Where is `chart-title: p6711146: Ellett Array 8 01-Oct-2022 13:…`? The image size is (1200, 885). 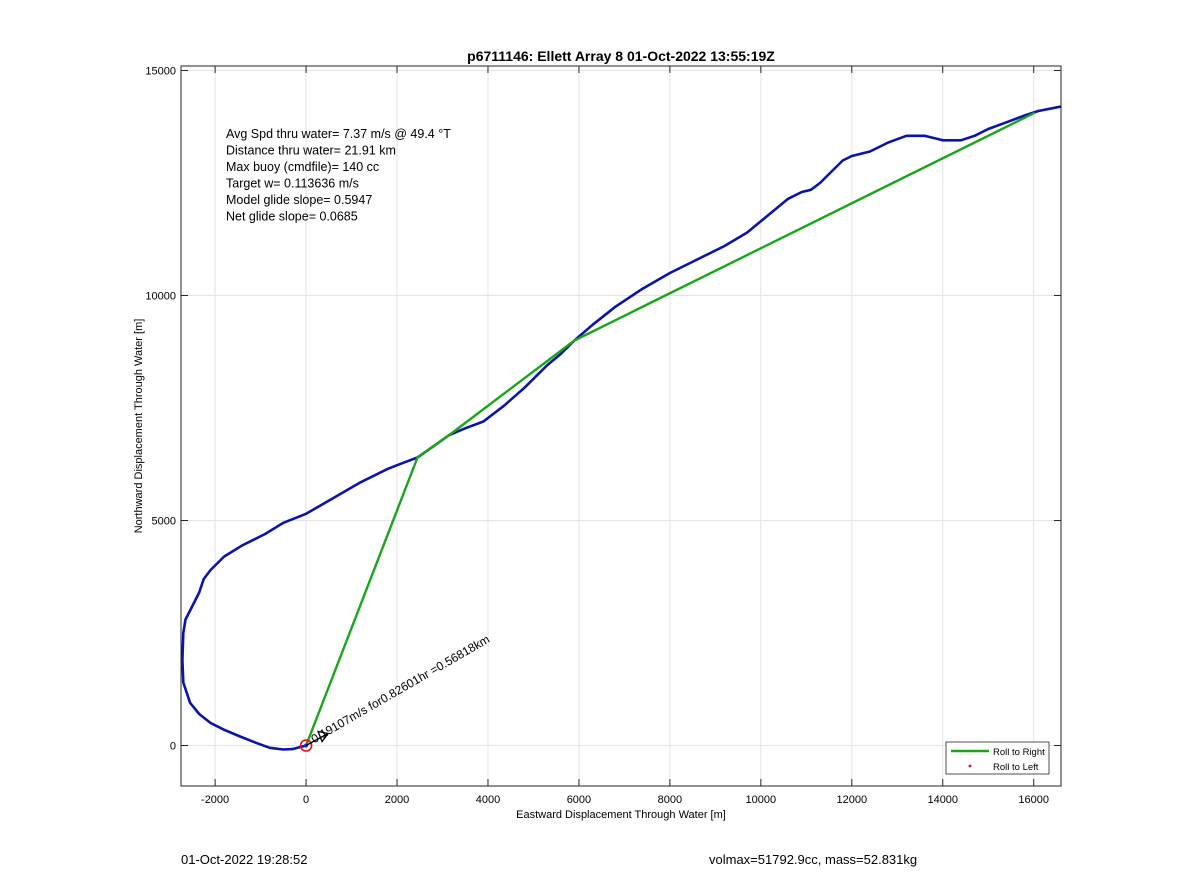
chart-title: p6711146: Ellett Array 8 01-Oct-2022 13:… is located at coordinates (621, 56).